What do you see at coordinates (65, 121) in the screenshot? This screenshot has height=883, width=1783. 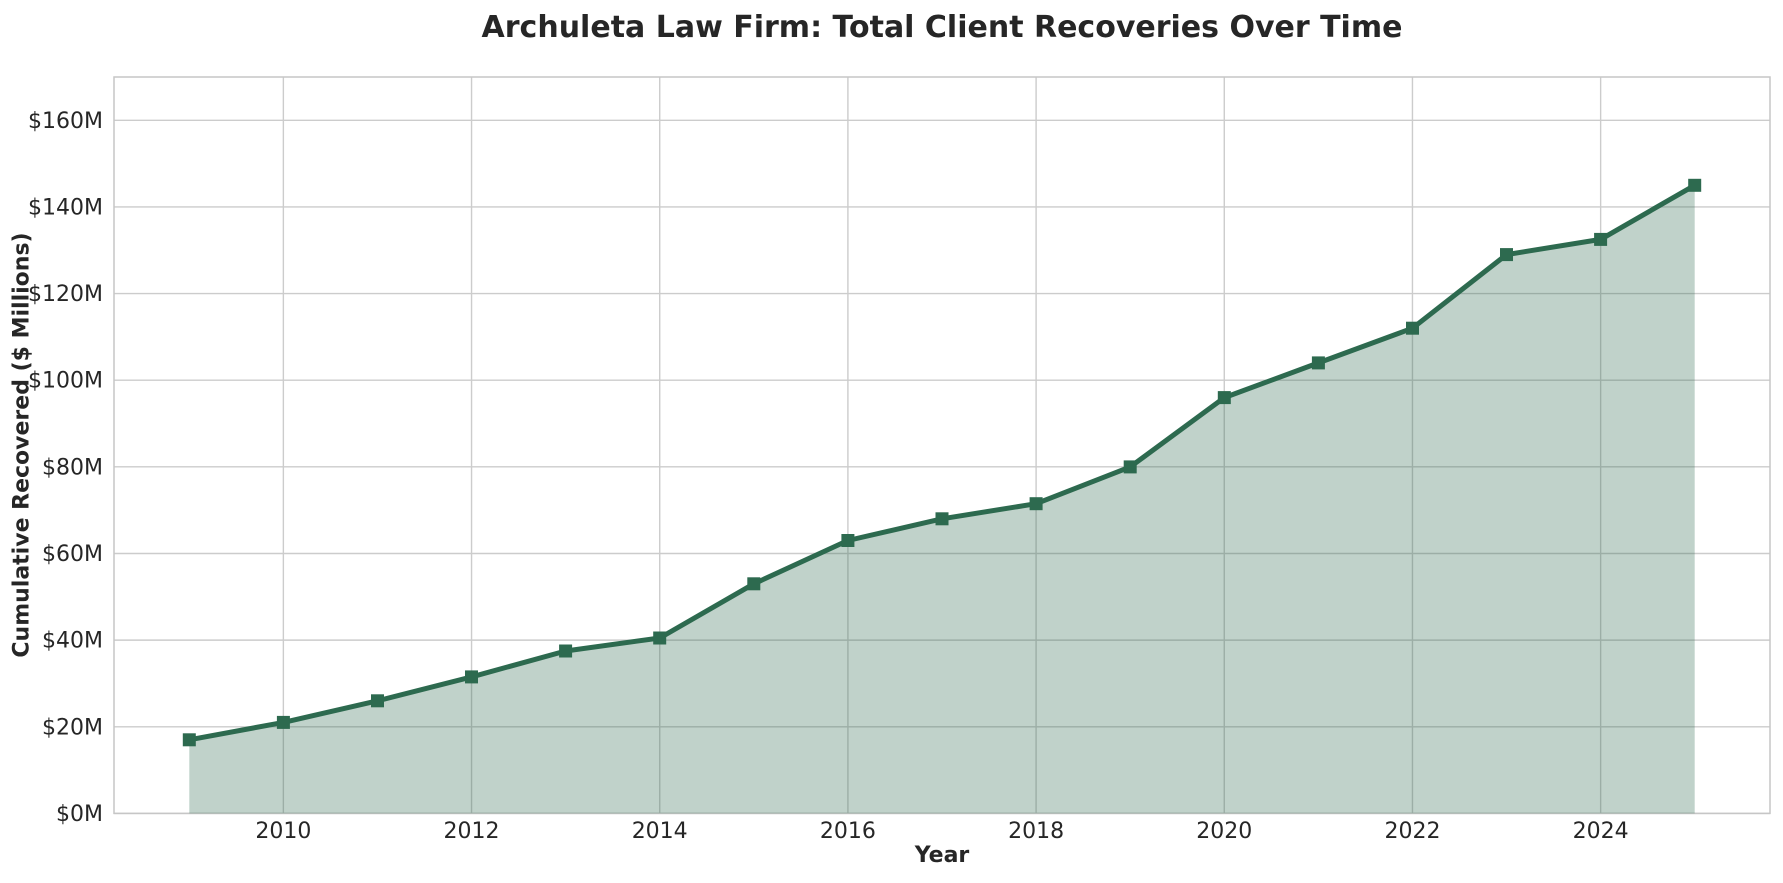 I see `y-tick-label: $160M` at bounding box center [65, 121].